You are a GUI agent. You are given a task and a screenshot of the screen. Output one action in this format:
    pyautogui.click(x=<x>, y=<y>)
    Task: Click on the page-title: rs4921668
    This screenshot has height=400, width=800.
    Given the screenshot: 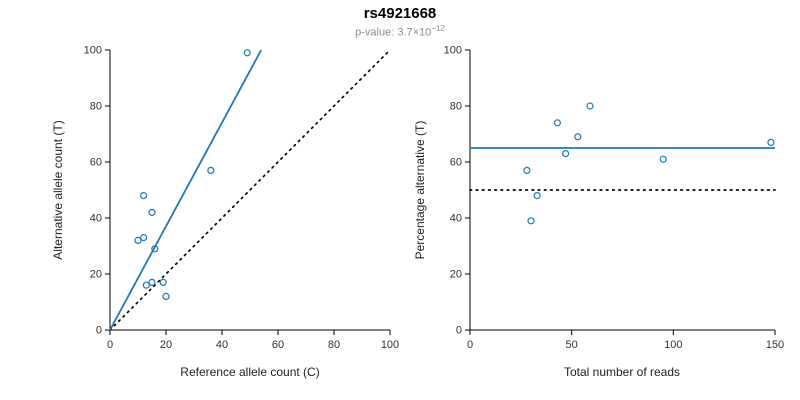 What is the action you would take?
    pyautogui.click(x=400, y=13)
    